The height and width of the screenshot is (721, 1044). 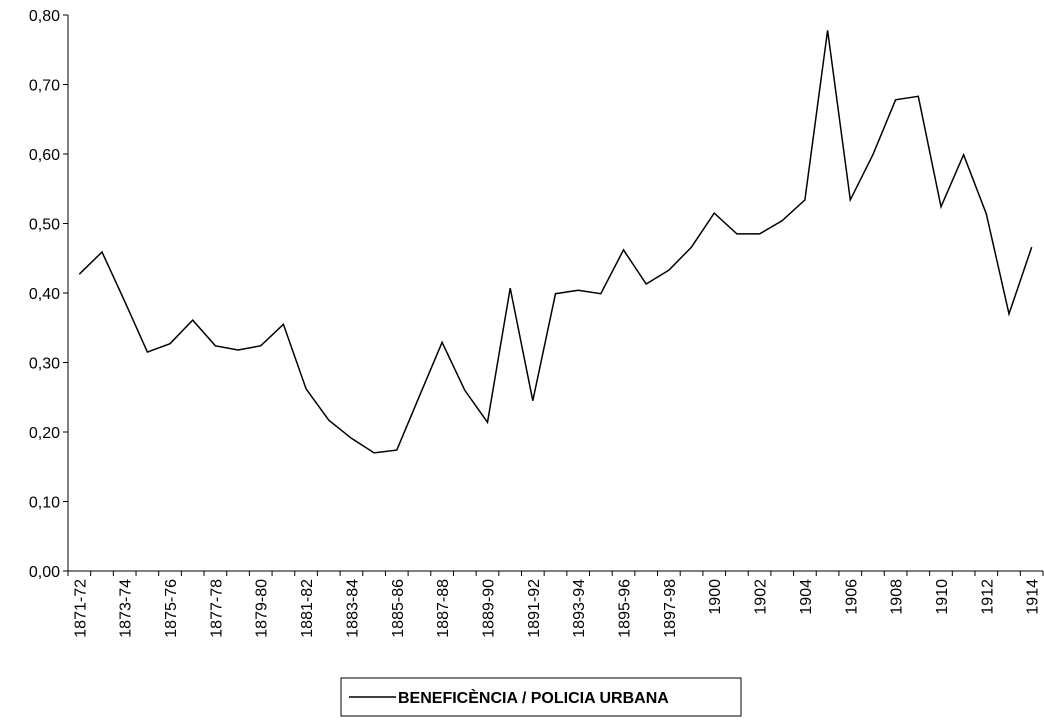 What do you see at coordinates (352, 608) in the screenshot?
I see `x-tick-label: 1883-84` at bounding box center [352, 608].